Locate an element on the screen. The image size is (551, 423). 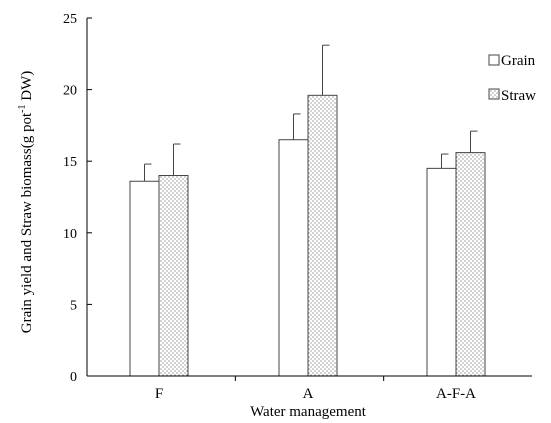
y-tick-label: 0 is located at coordinates (73, 377).